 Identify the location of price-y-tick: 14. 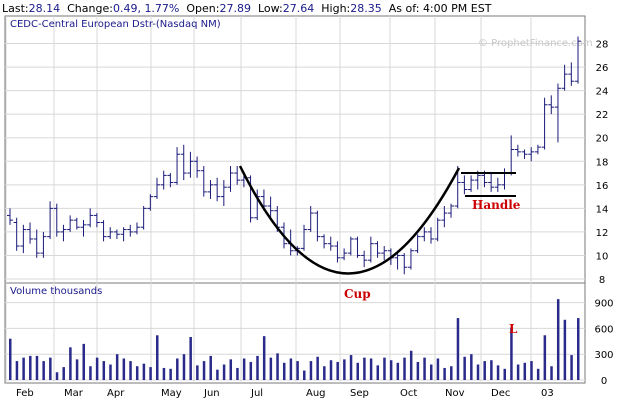
(602, 209).